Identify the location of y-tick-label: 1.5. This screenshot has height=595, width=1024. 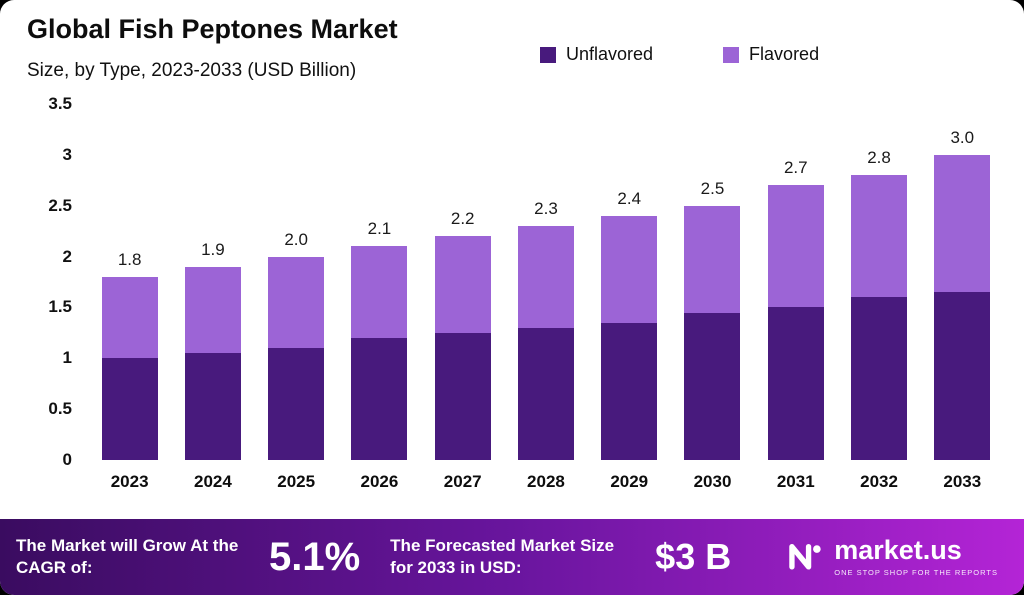
(60, 307).